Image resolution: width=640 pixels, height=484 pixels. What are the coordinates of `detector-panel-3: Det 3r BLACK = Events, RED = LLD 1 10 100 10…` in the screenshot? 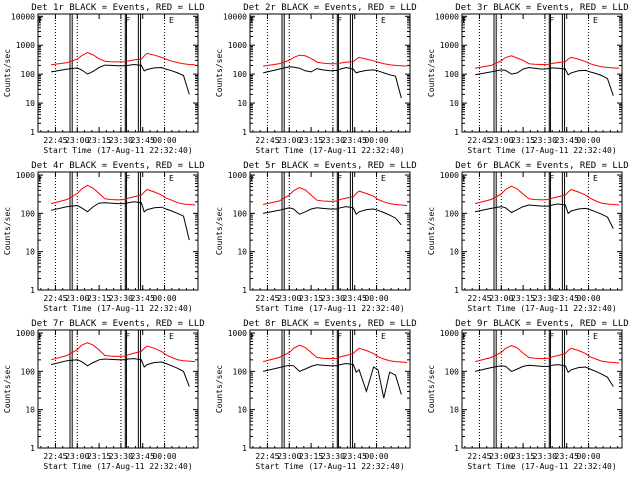 It's located at (528, 79).